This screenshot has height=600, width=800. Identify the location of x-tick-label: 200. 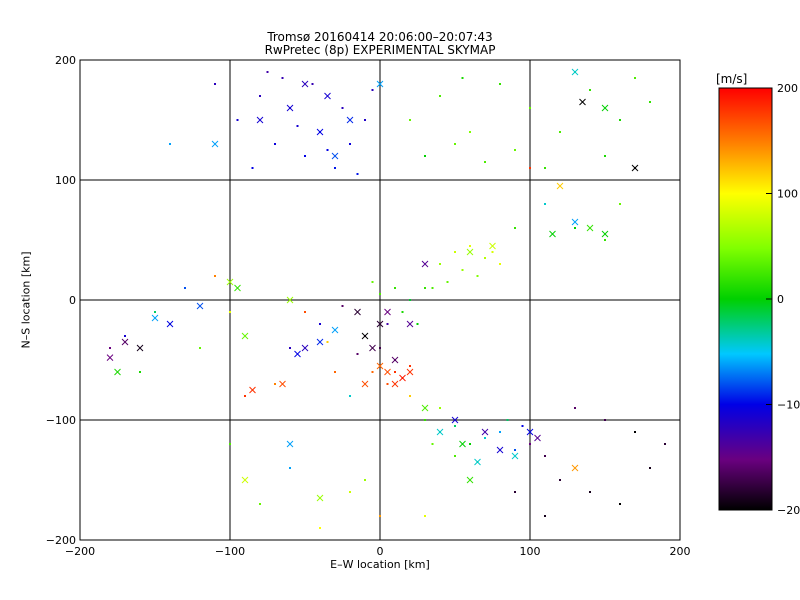
(680, 551).